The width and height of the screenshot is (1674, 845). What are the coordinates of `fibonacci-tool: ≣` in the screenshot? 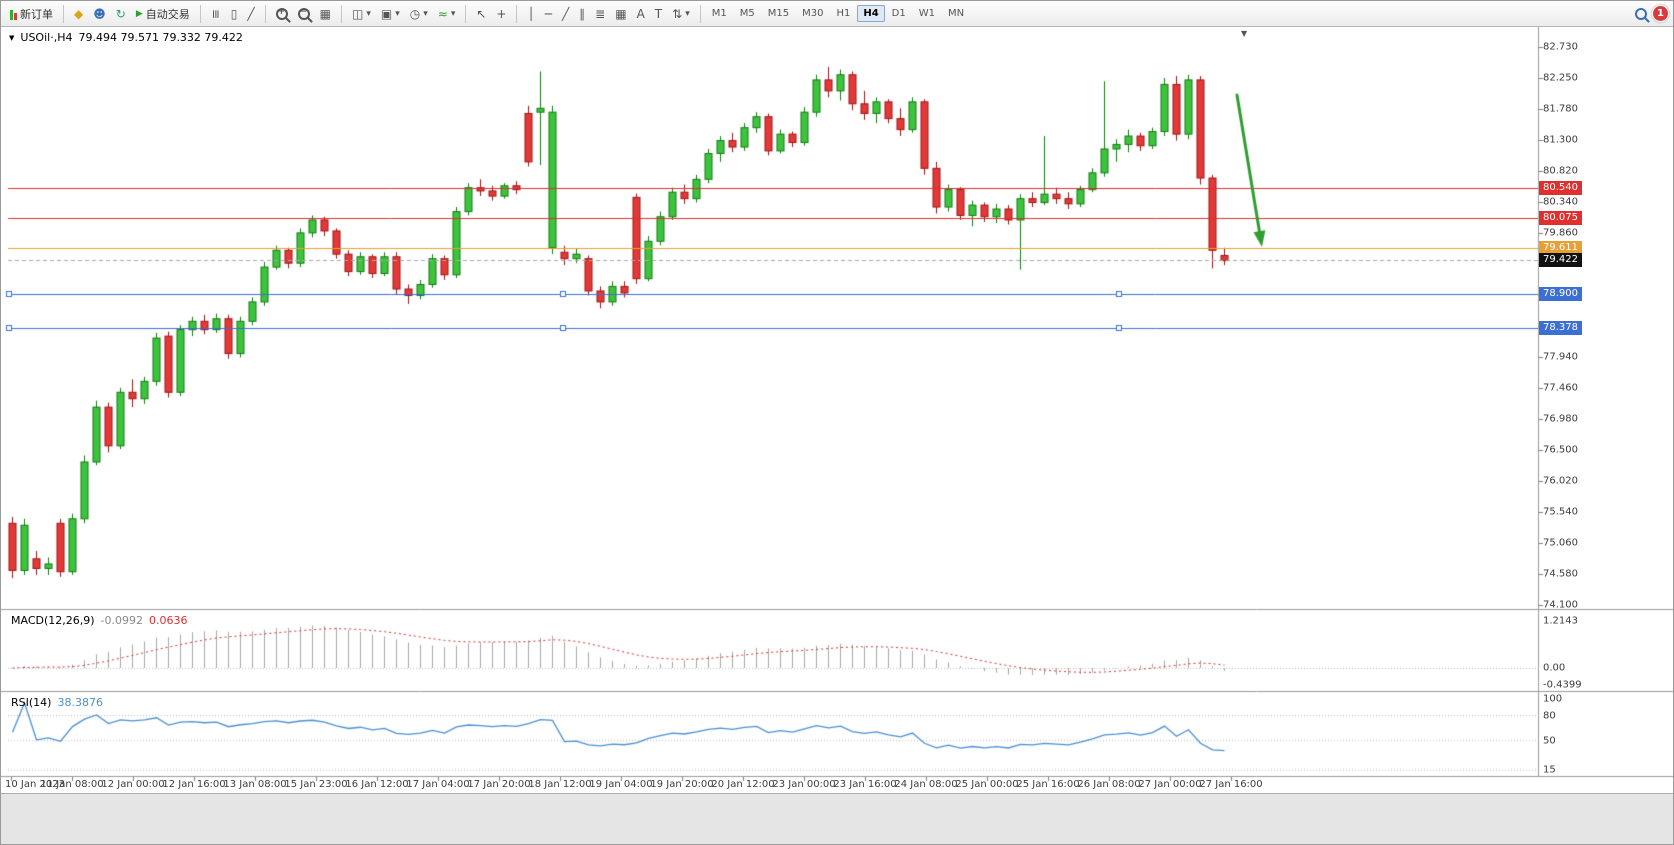 It's located at (600, 14).